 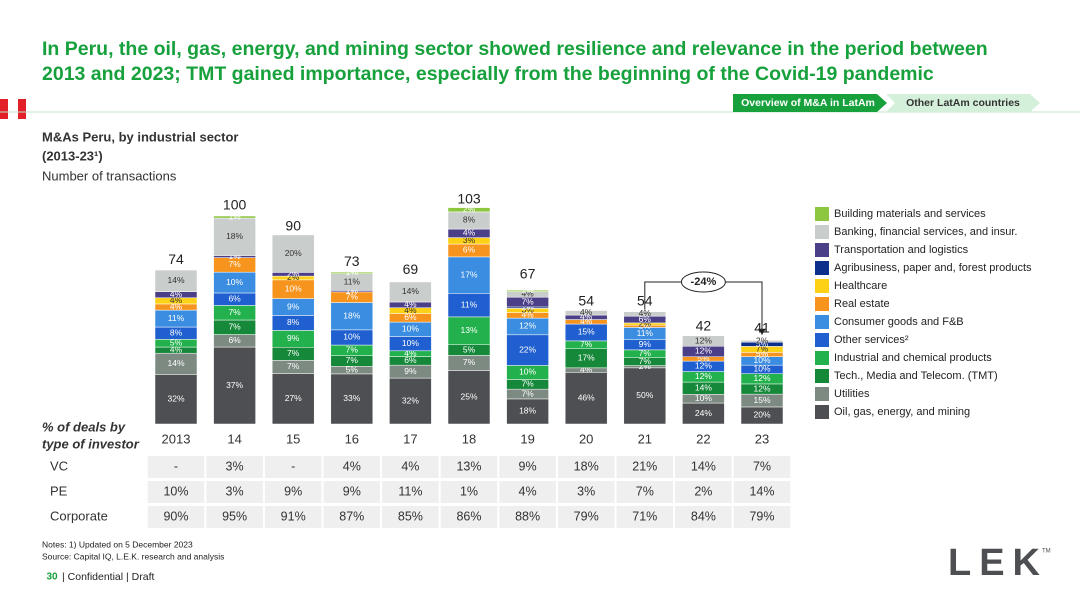 What do you see at coordinates (762, 438) in the screenshot?
I see `x-tick-label: 23` at bounding box center [762, 438].